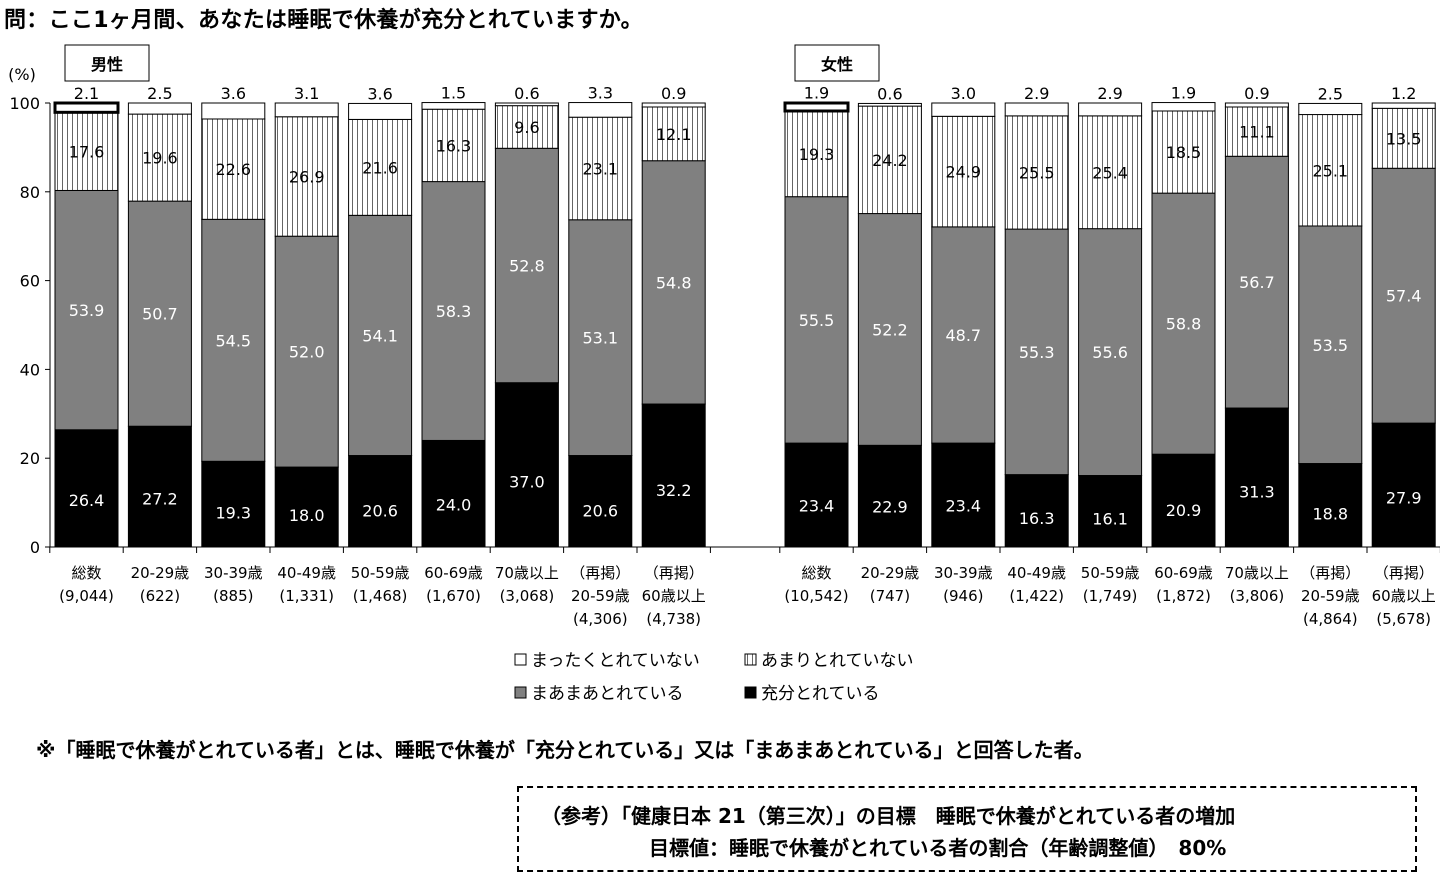 The image size is (1440, 878). I want to click on data-label: 58.8, so click(1184, 324).